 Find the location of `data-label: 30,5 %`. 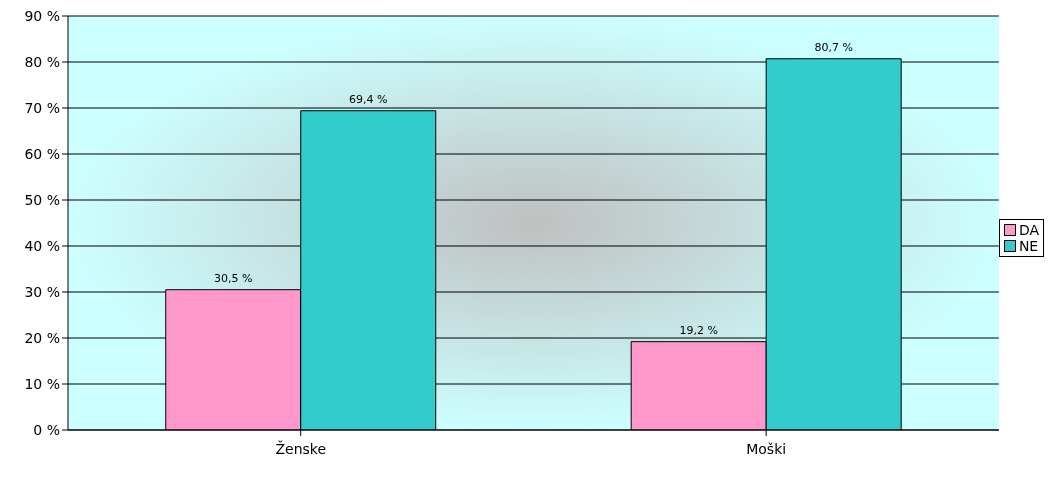

data-label: 30,5 % is located at coordinates (233, 278).